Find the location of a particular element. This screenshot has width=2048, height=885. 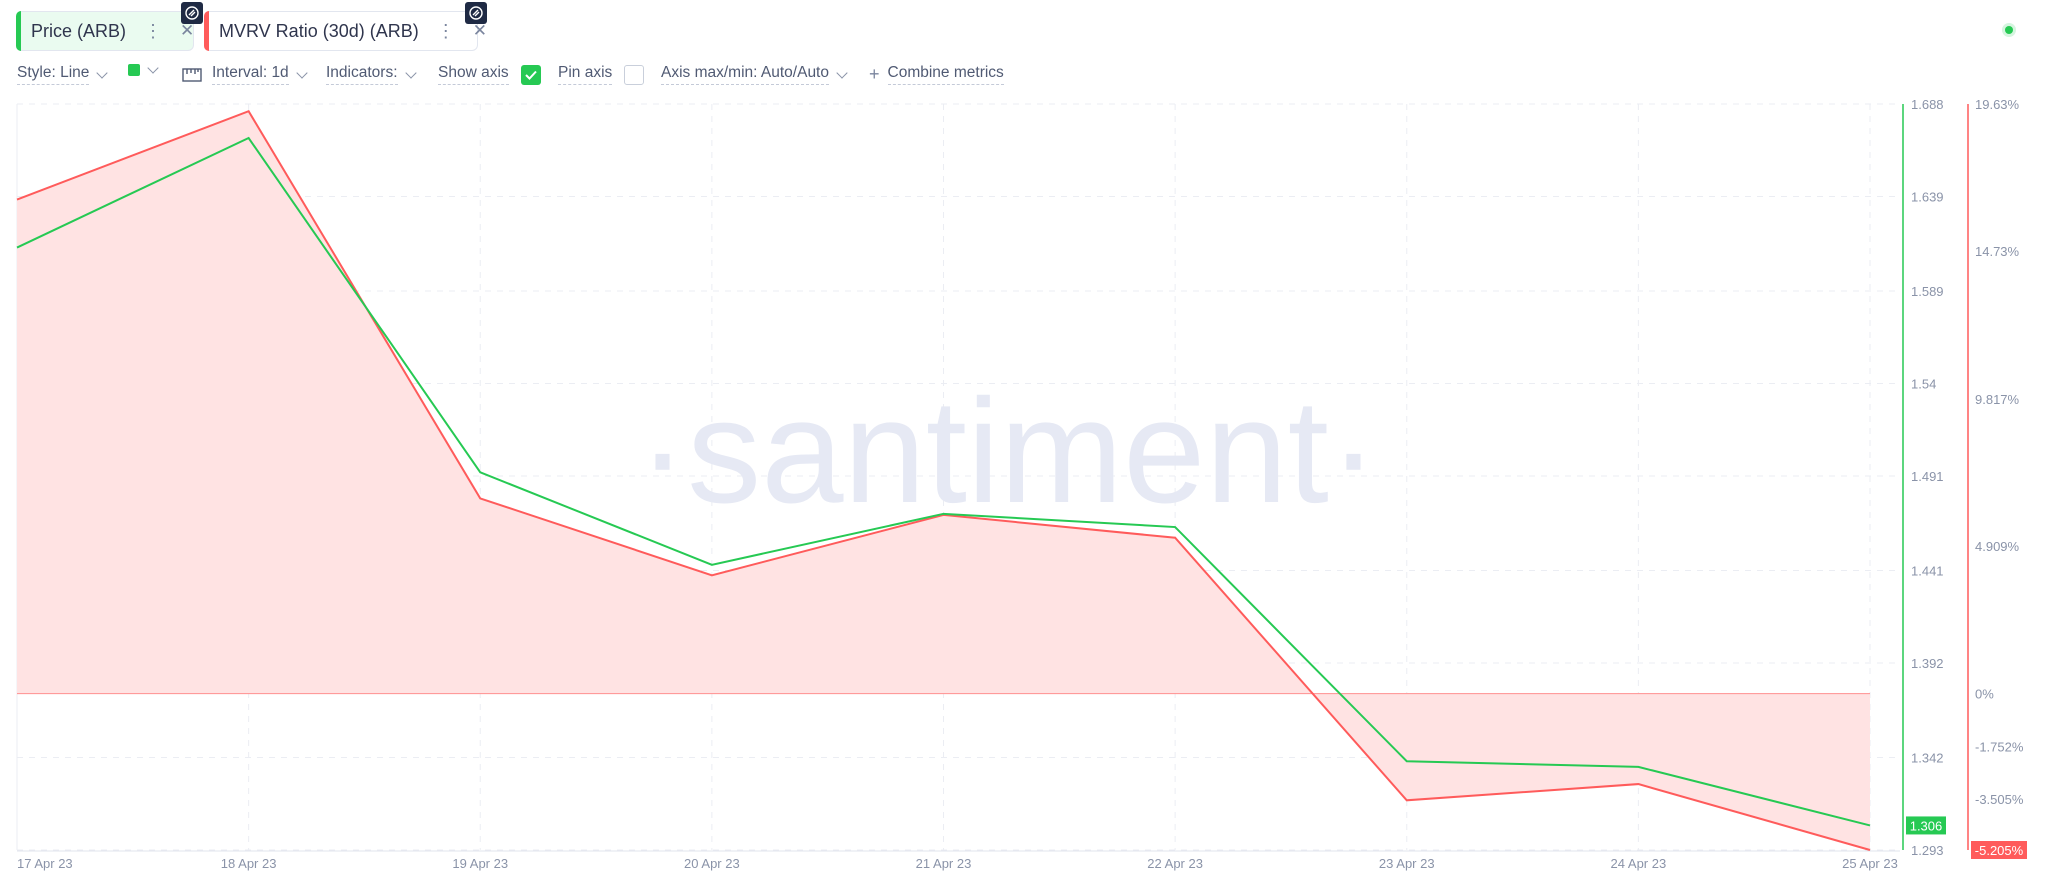

tab-mvrv-arb: MVRV Ratio (30d) (ARB) ⋮ ✕ is located at coordinates (345, 26).